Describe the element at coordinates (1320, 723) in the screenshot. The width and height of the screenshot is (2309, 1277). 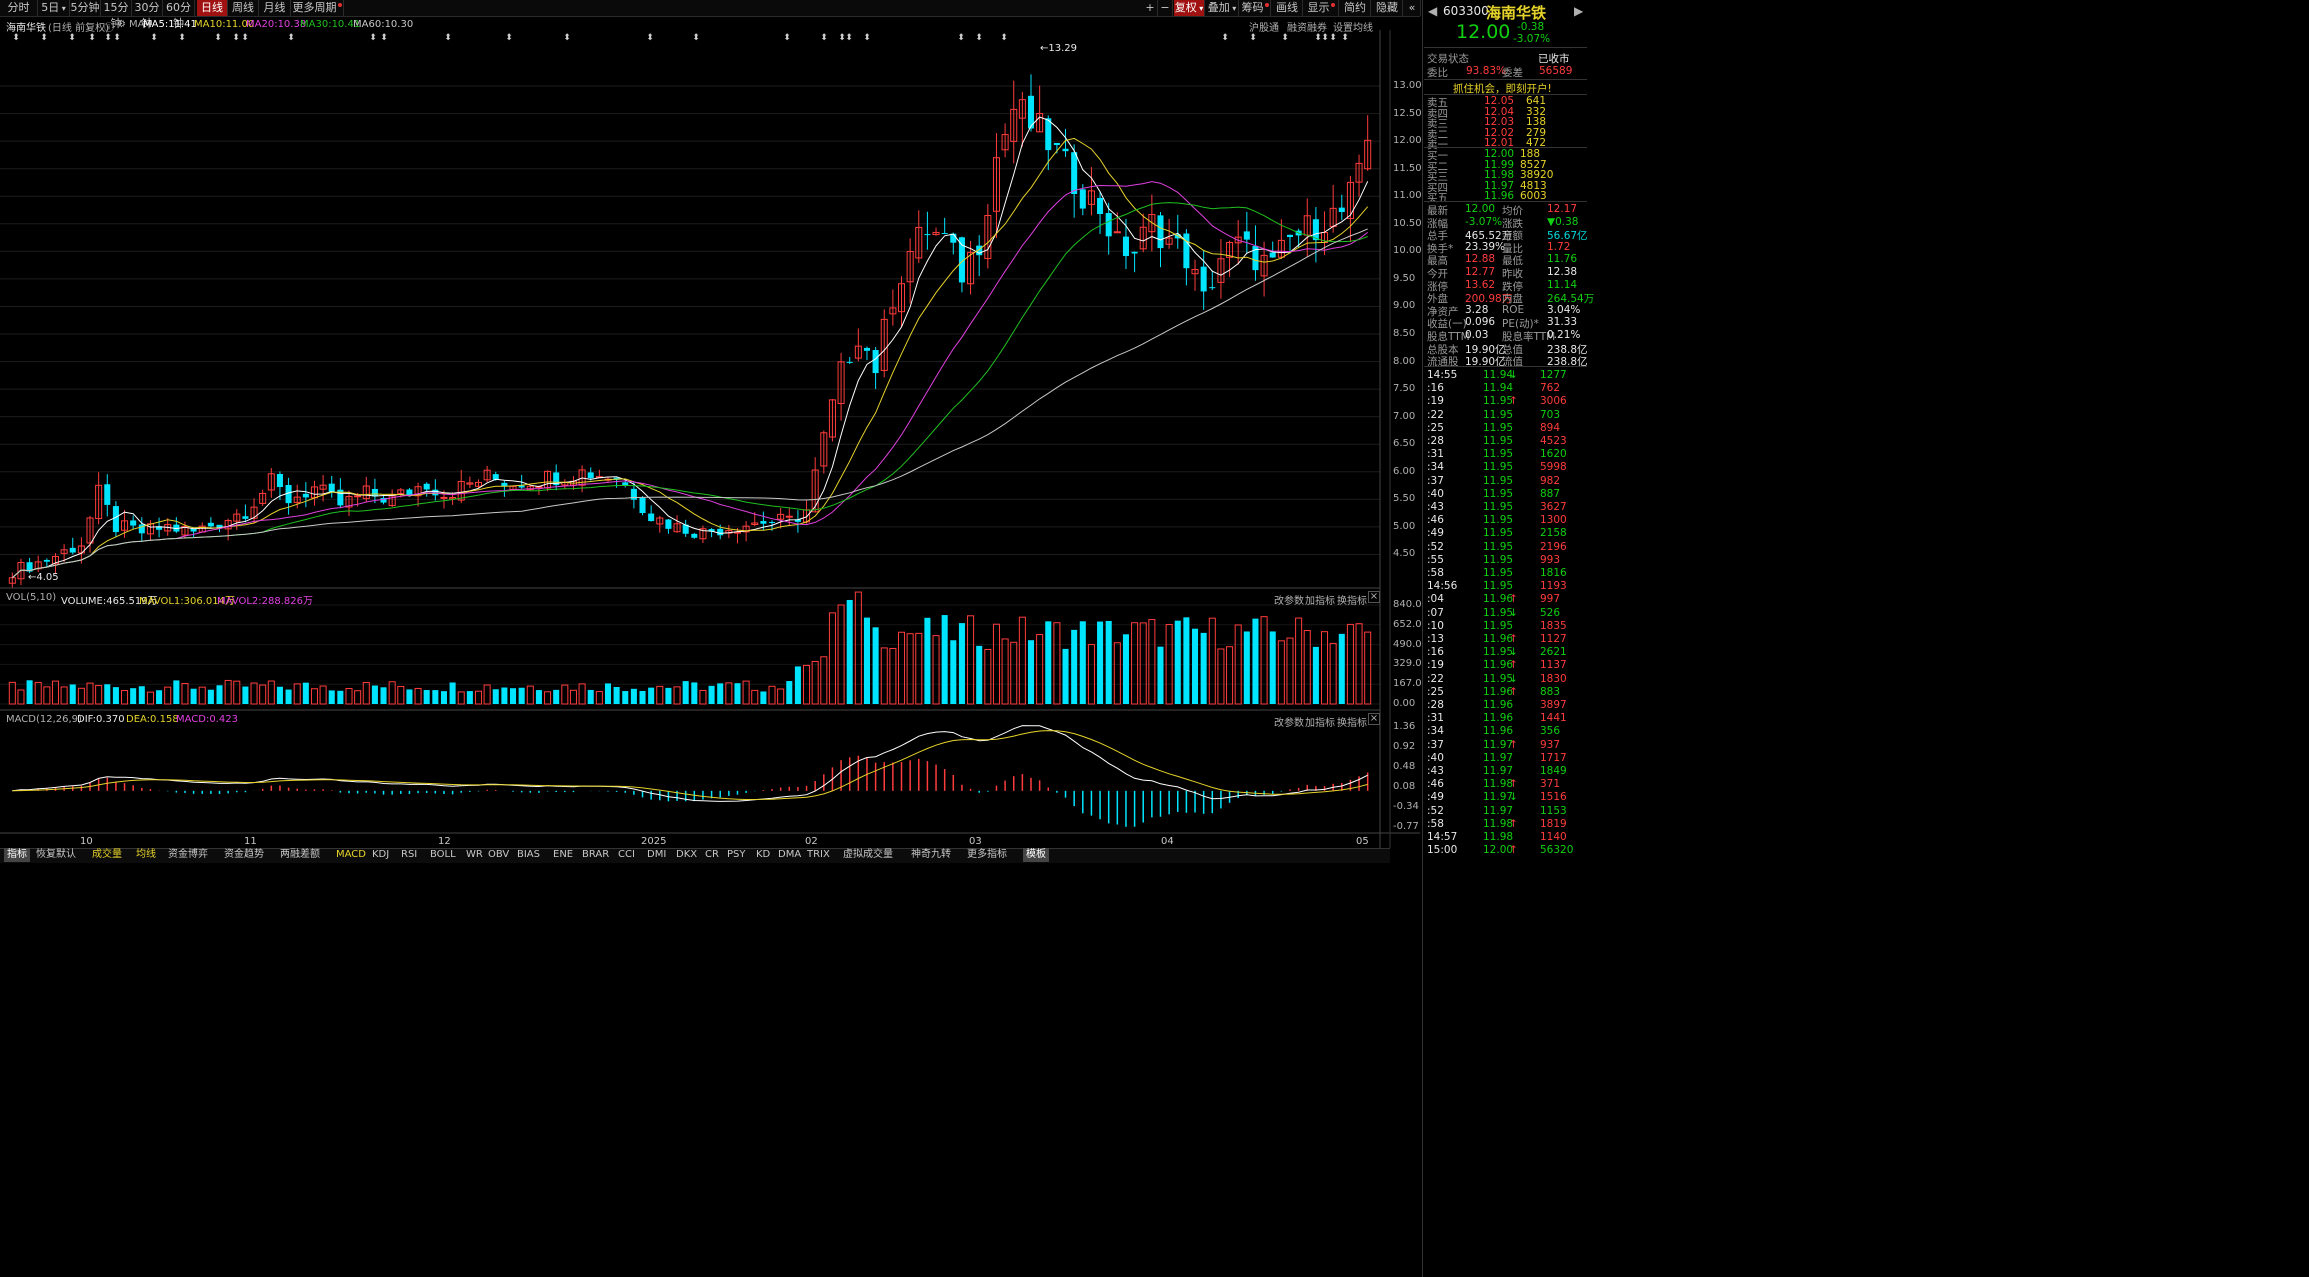
I see `macd-add-indicator: 加指标` at that location.